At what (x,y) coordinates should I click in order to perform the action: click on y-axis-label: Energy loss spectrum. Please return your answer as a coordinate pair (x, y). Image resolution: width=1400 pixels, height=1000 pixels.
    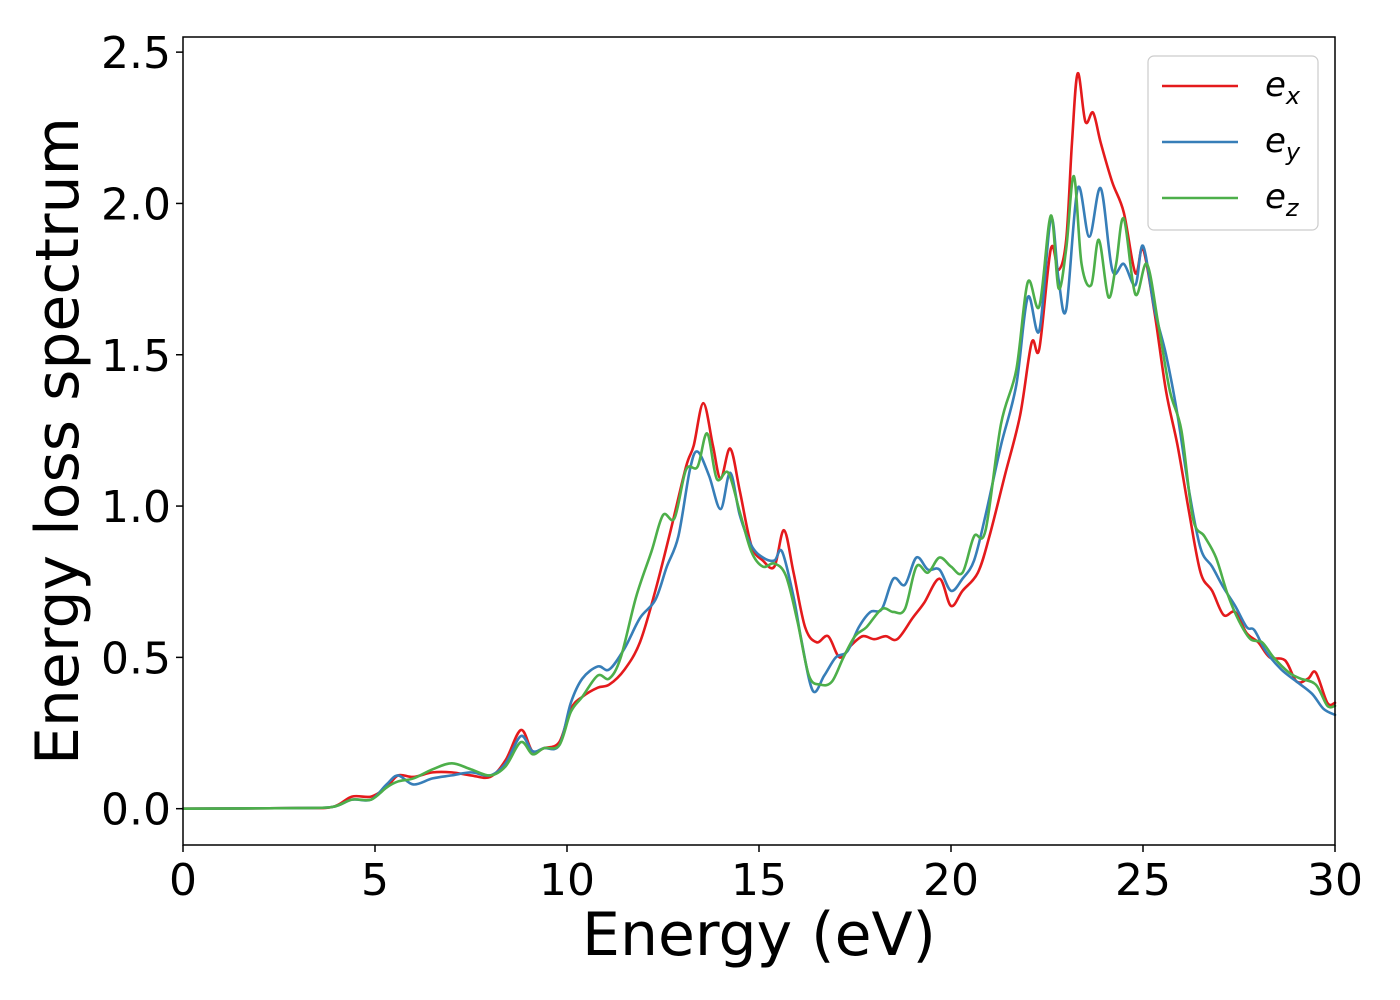
    Looking at the image, I should click on (58, 441).